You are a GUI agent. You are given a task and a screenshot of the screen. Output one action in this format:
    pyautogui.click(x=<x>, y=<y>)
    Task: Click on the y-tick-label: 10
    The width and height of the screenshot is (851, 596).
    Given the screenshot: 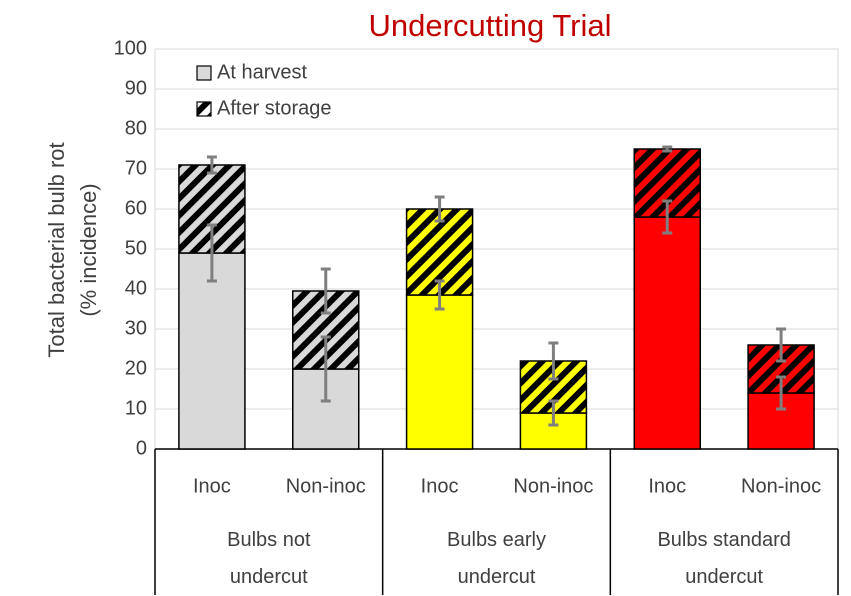 What is the action you would take?
    pyautogui.click(x=136, y=408)
    